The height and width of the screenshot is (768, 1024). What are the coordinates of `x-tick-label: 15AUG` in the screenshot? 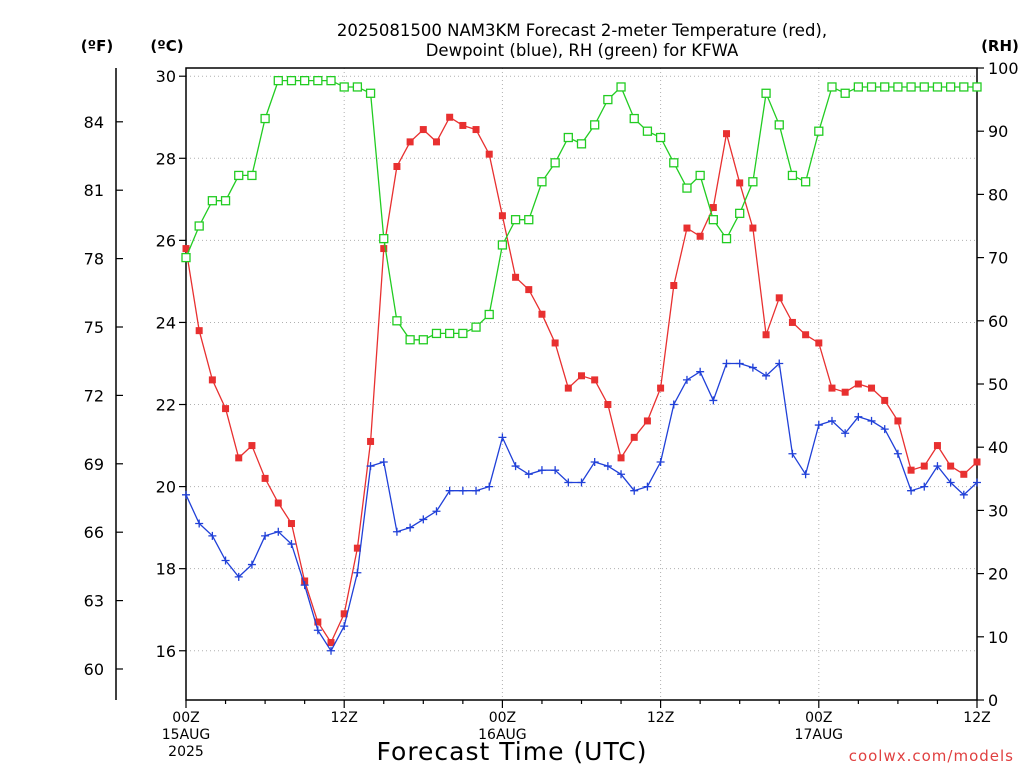 It's located at (186, 735).